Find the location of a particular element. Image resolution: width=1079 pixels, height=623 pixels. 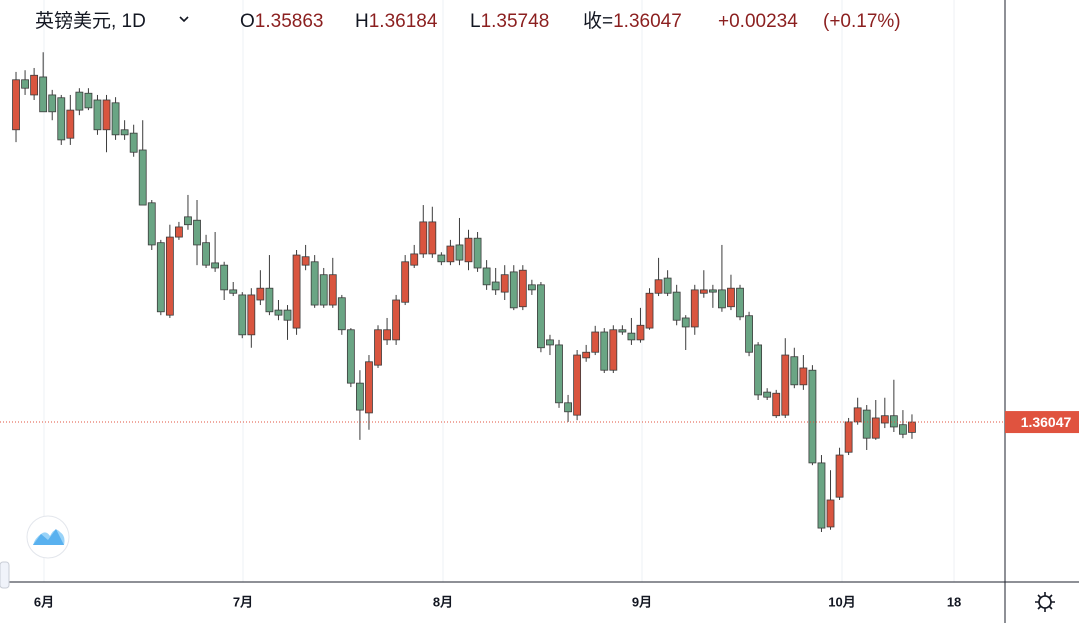

high-label: H is located at coordinates (362, 21).